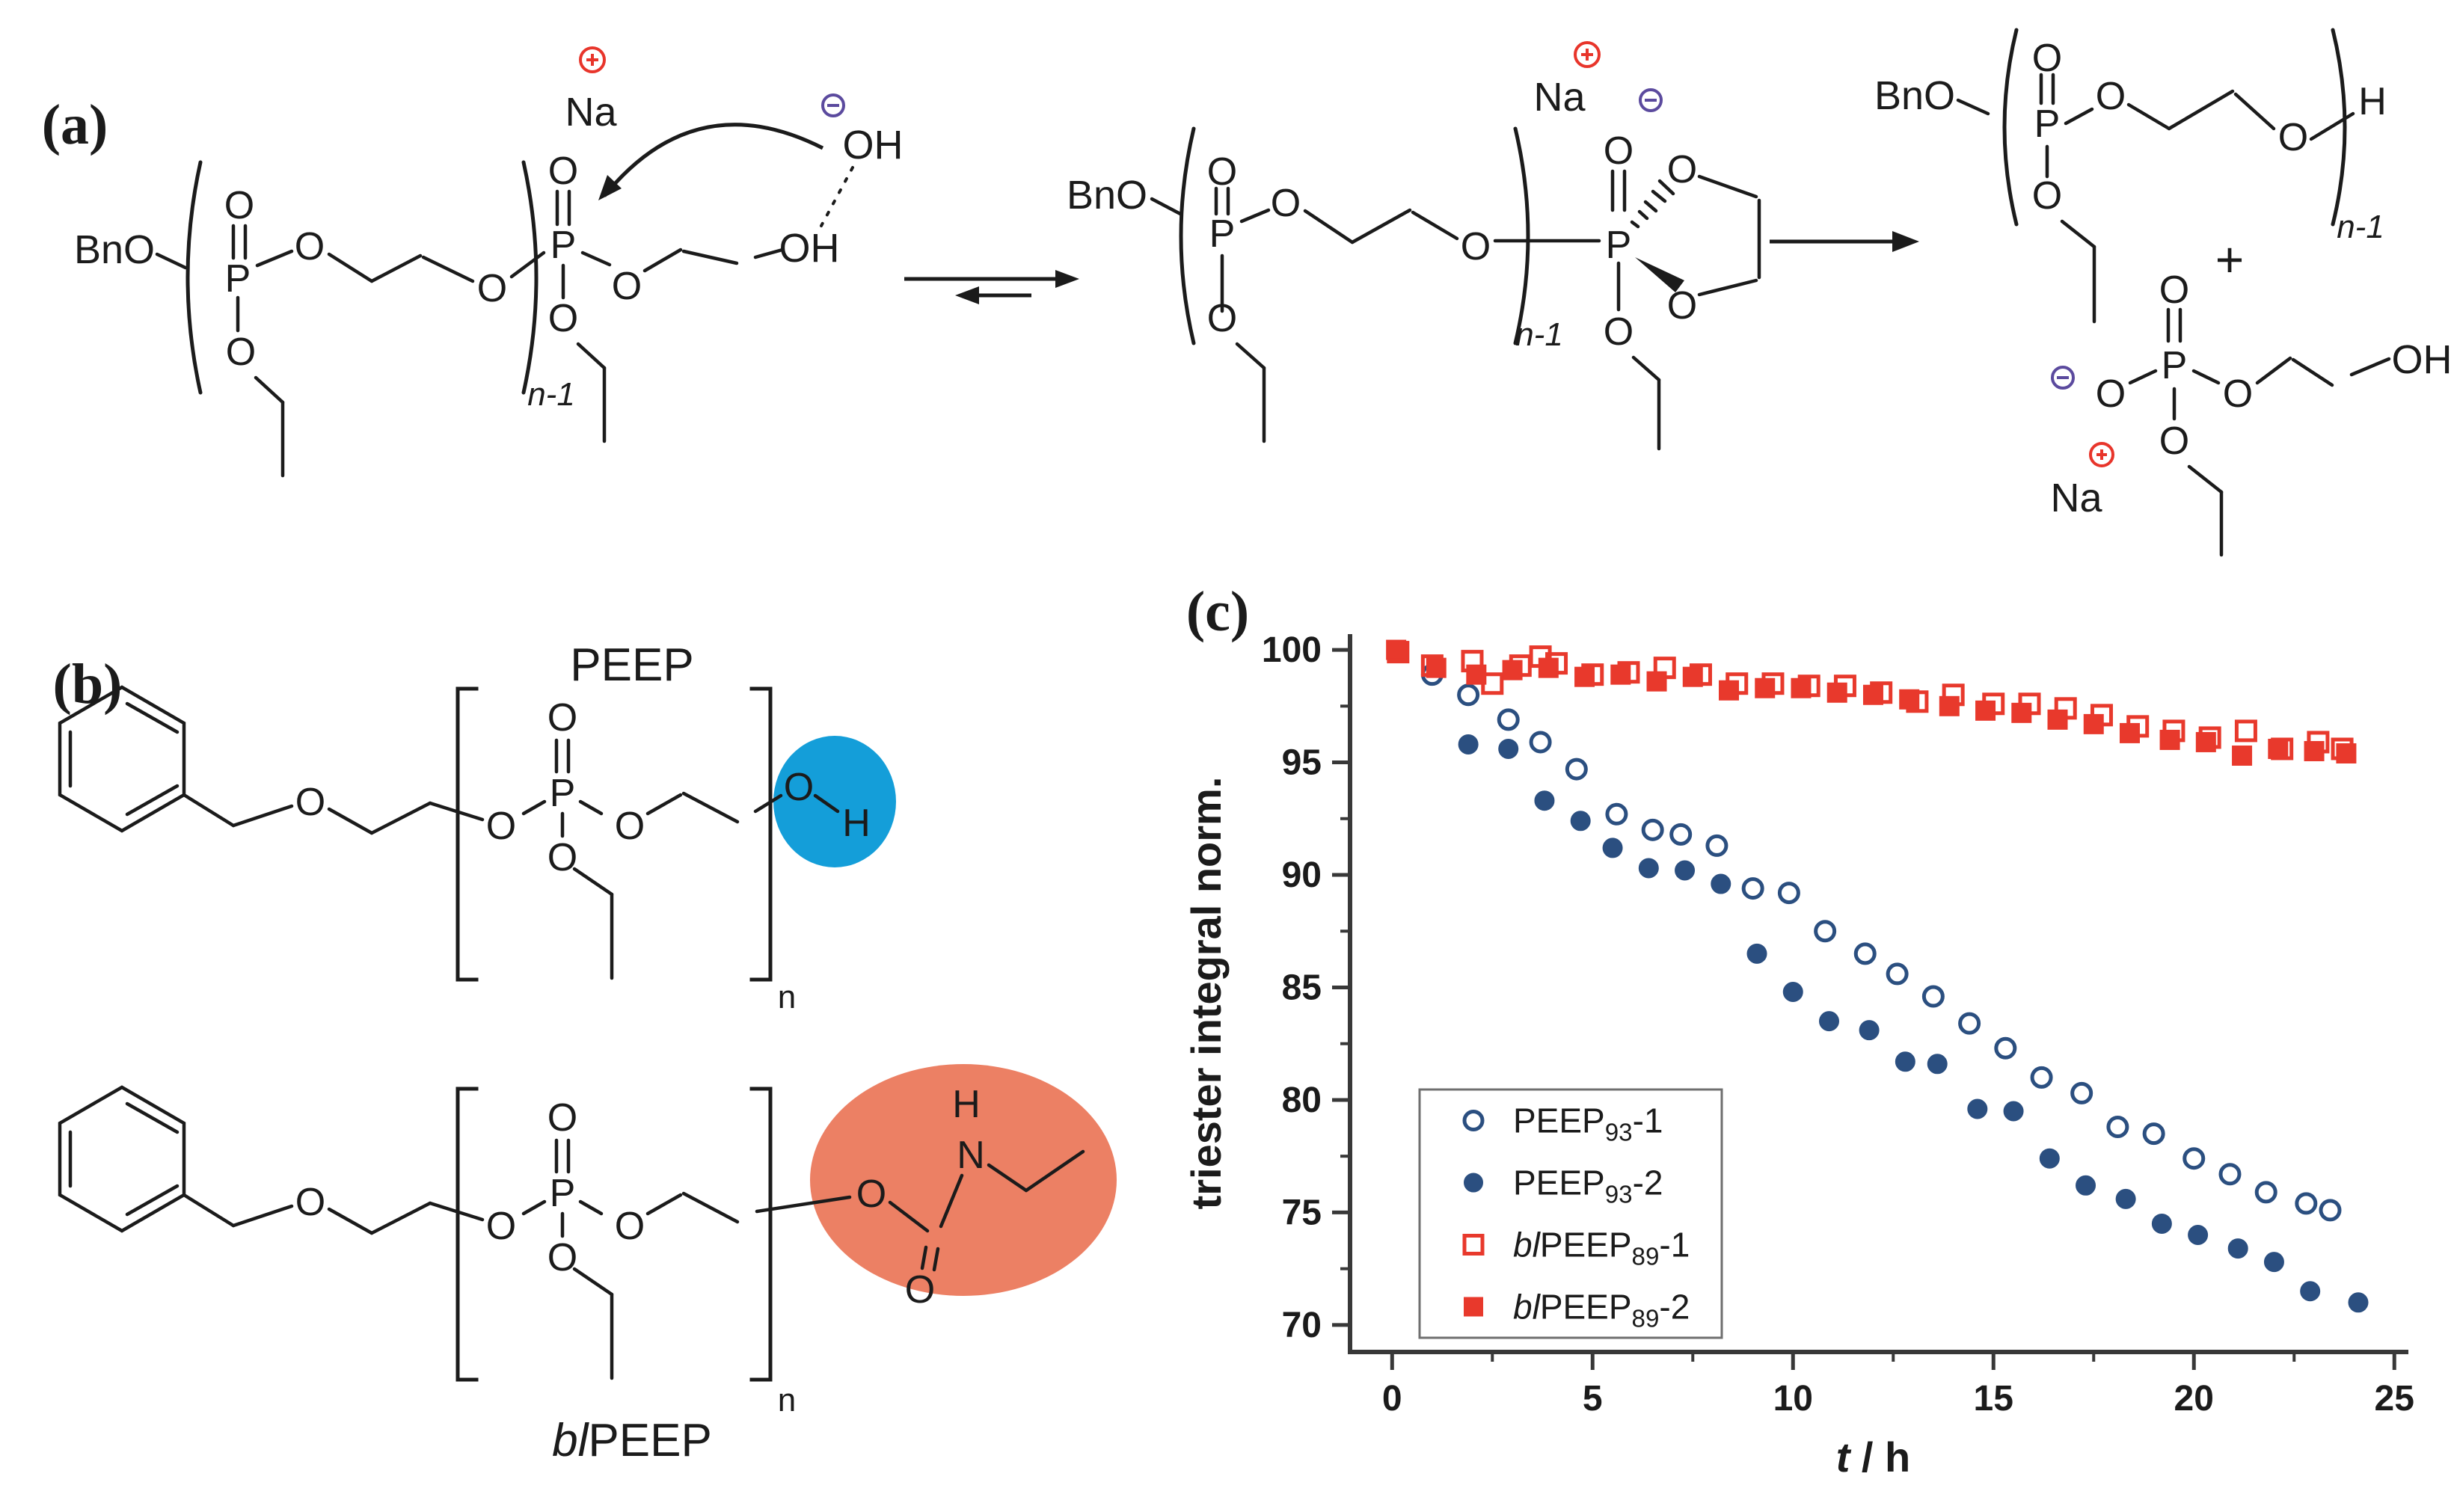  I want to click on plus-charge-icon, so click(1587, 54).